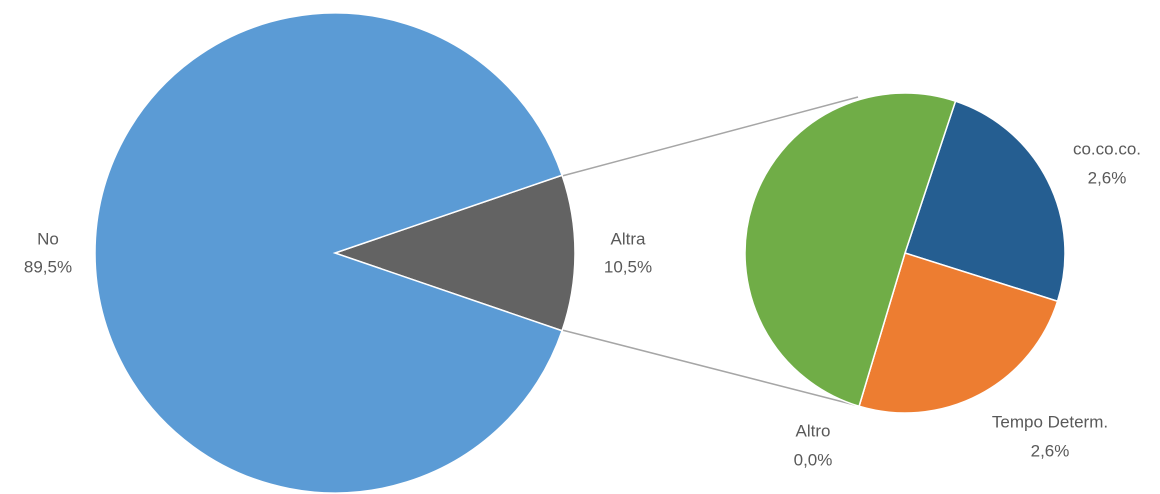 The width and height of the screenshot is (1160, 494). Describe the element at coordinates (1107, 148) in the screenshot. I see `slice-label: co.co.co.` at that location.